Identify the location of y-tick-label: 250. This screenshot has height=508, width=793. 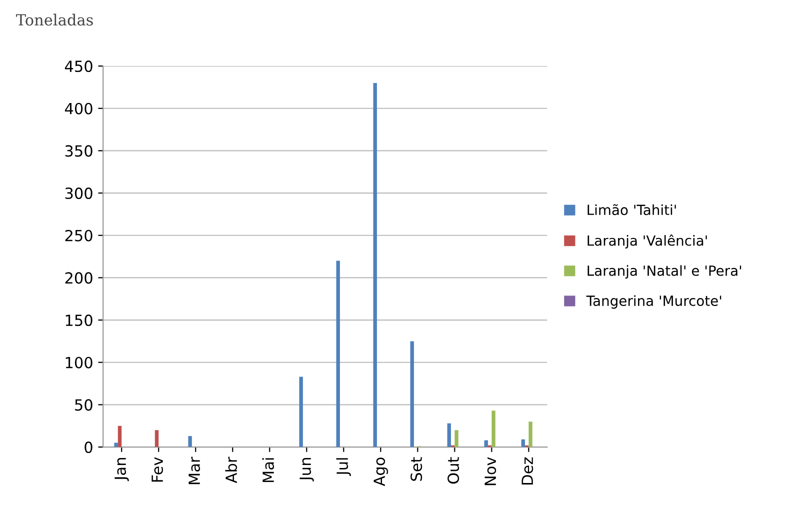
(78, 236).